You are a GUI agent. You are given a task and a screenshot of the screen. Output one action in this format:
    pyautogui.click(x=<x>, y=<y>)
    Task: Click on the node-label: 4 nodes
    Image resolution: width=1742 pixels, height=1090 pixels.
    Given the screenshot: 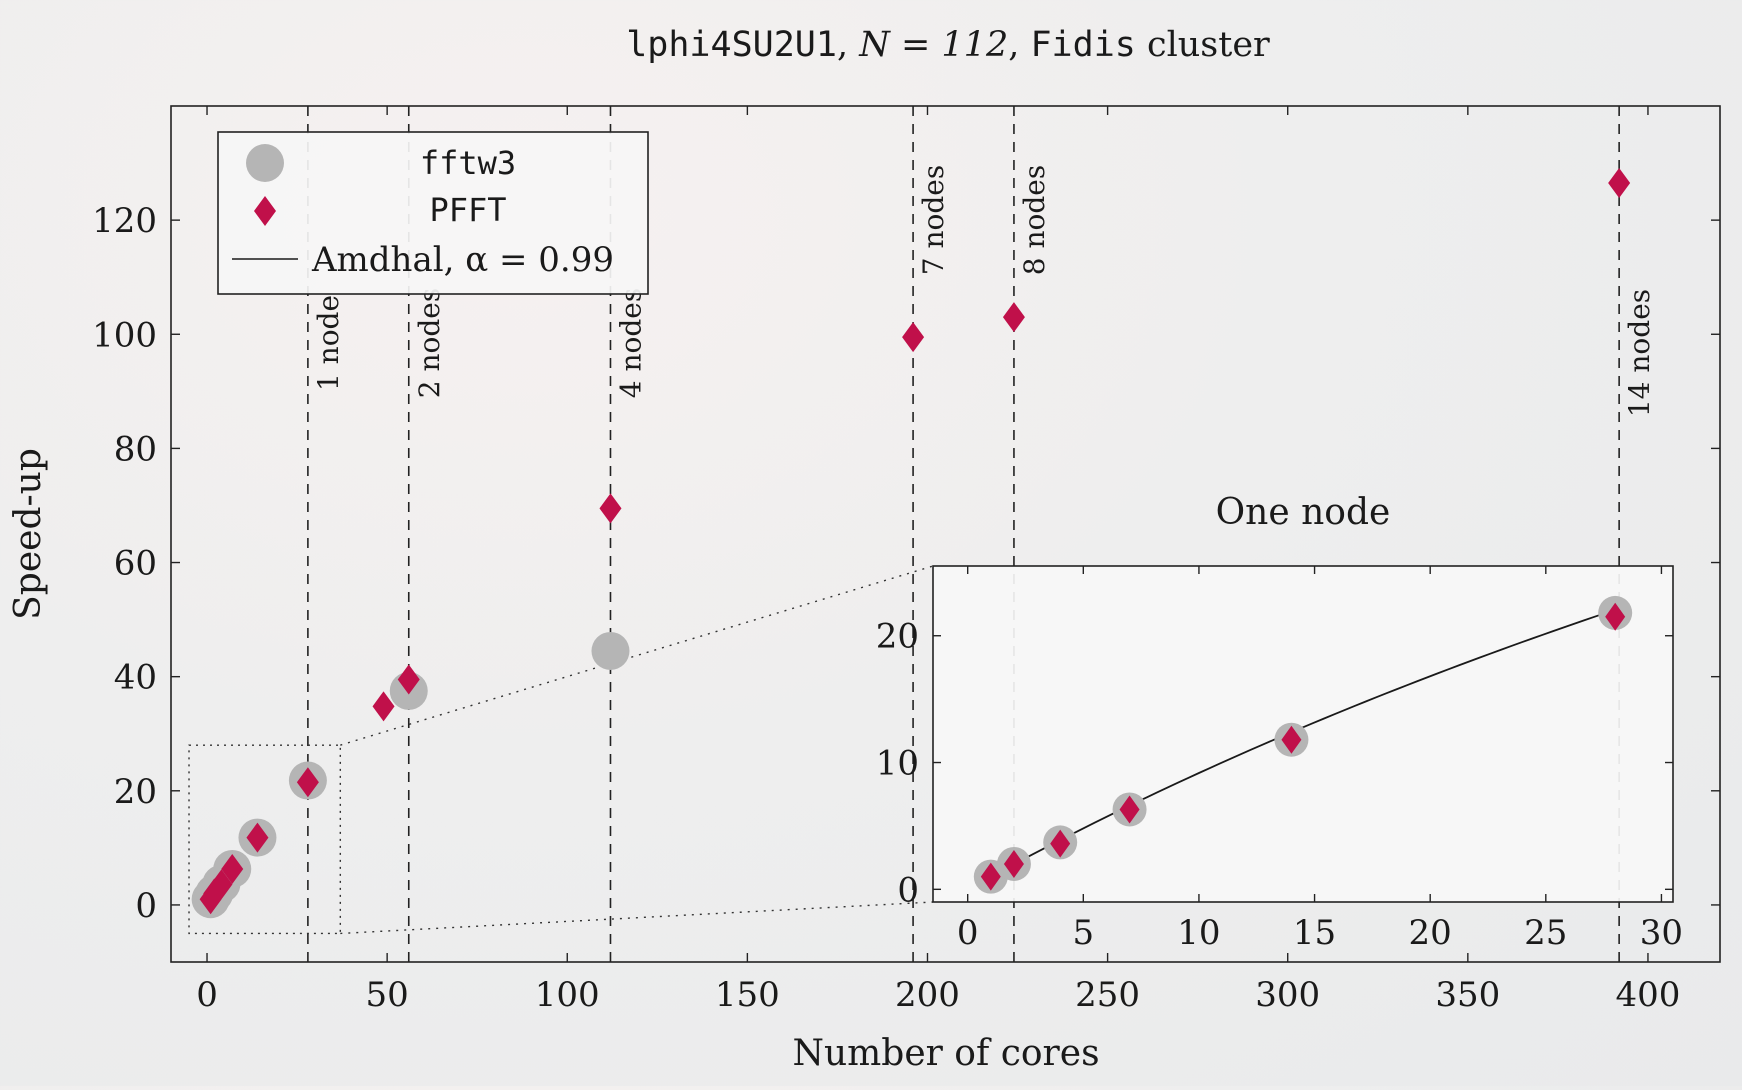 What is the action you would take?
    pyautogui.click(x=630, y=343)
    